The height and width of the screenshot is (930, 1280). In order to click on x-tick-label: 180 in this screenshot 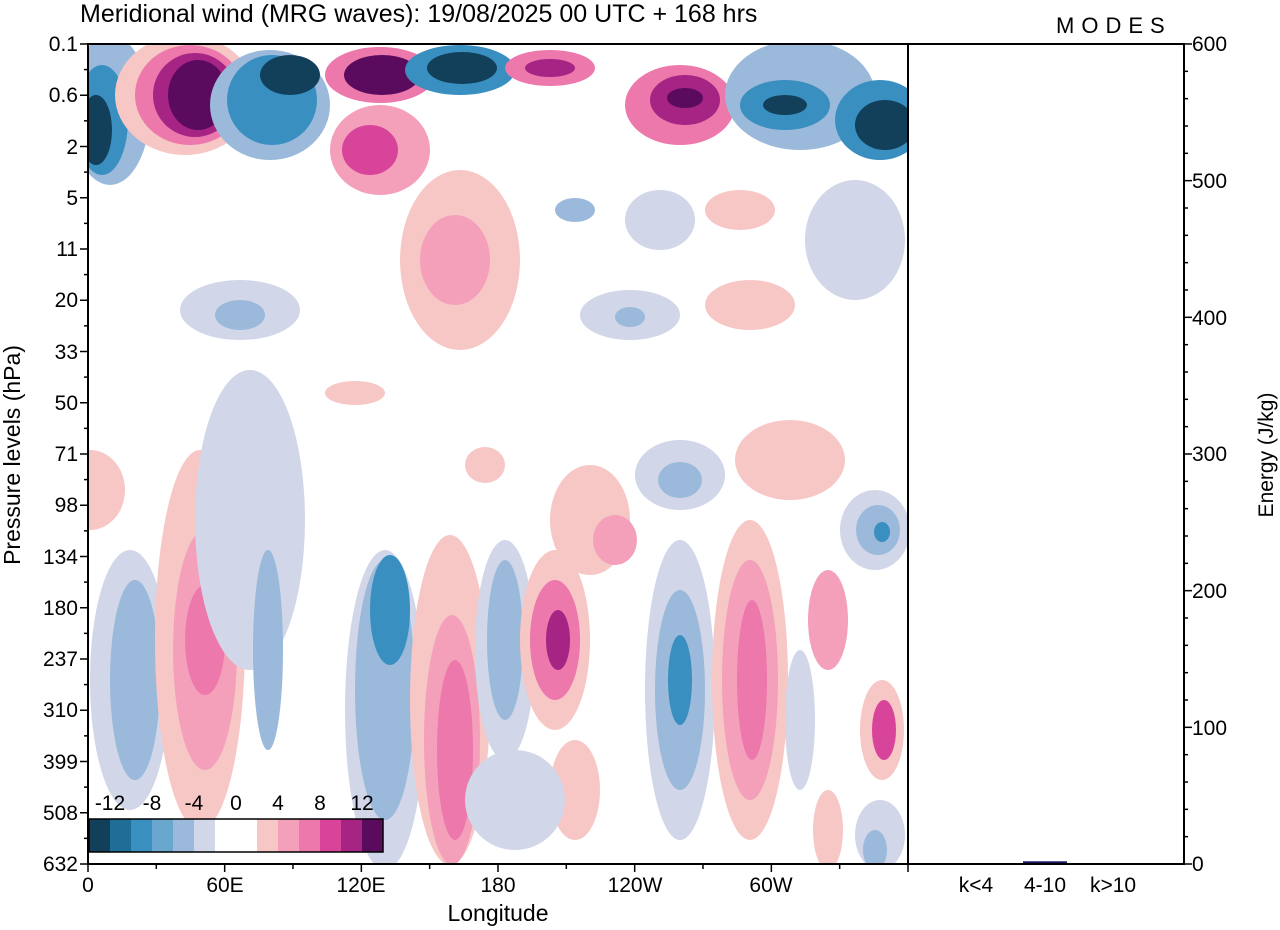, I will do `click(497, 885)`.